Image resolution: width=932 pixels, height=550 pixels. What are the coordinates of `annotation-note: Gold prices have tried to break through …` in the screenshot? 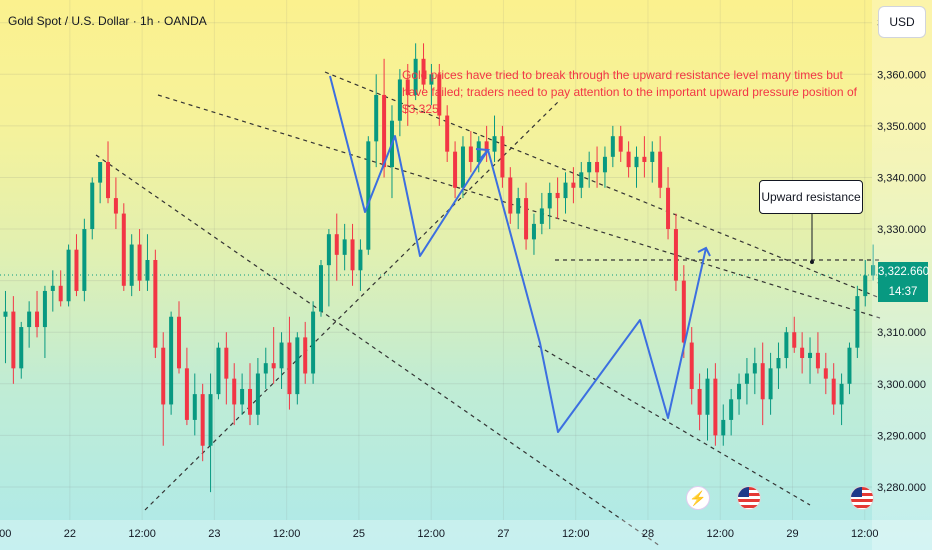 It's located at (629, 92).